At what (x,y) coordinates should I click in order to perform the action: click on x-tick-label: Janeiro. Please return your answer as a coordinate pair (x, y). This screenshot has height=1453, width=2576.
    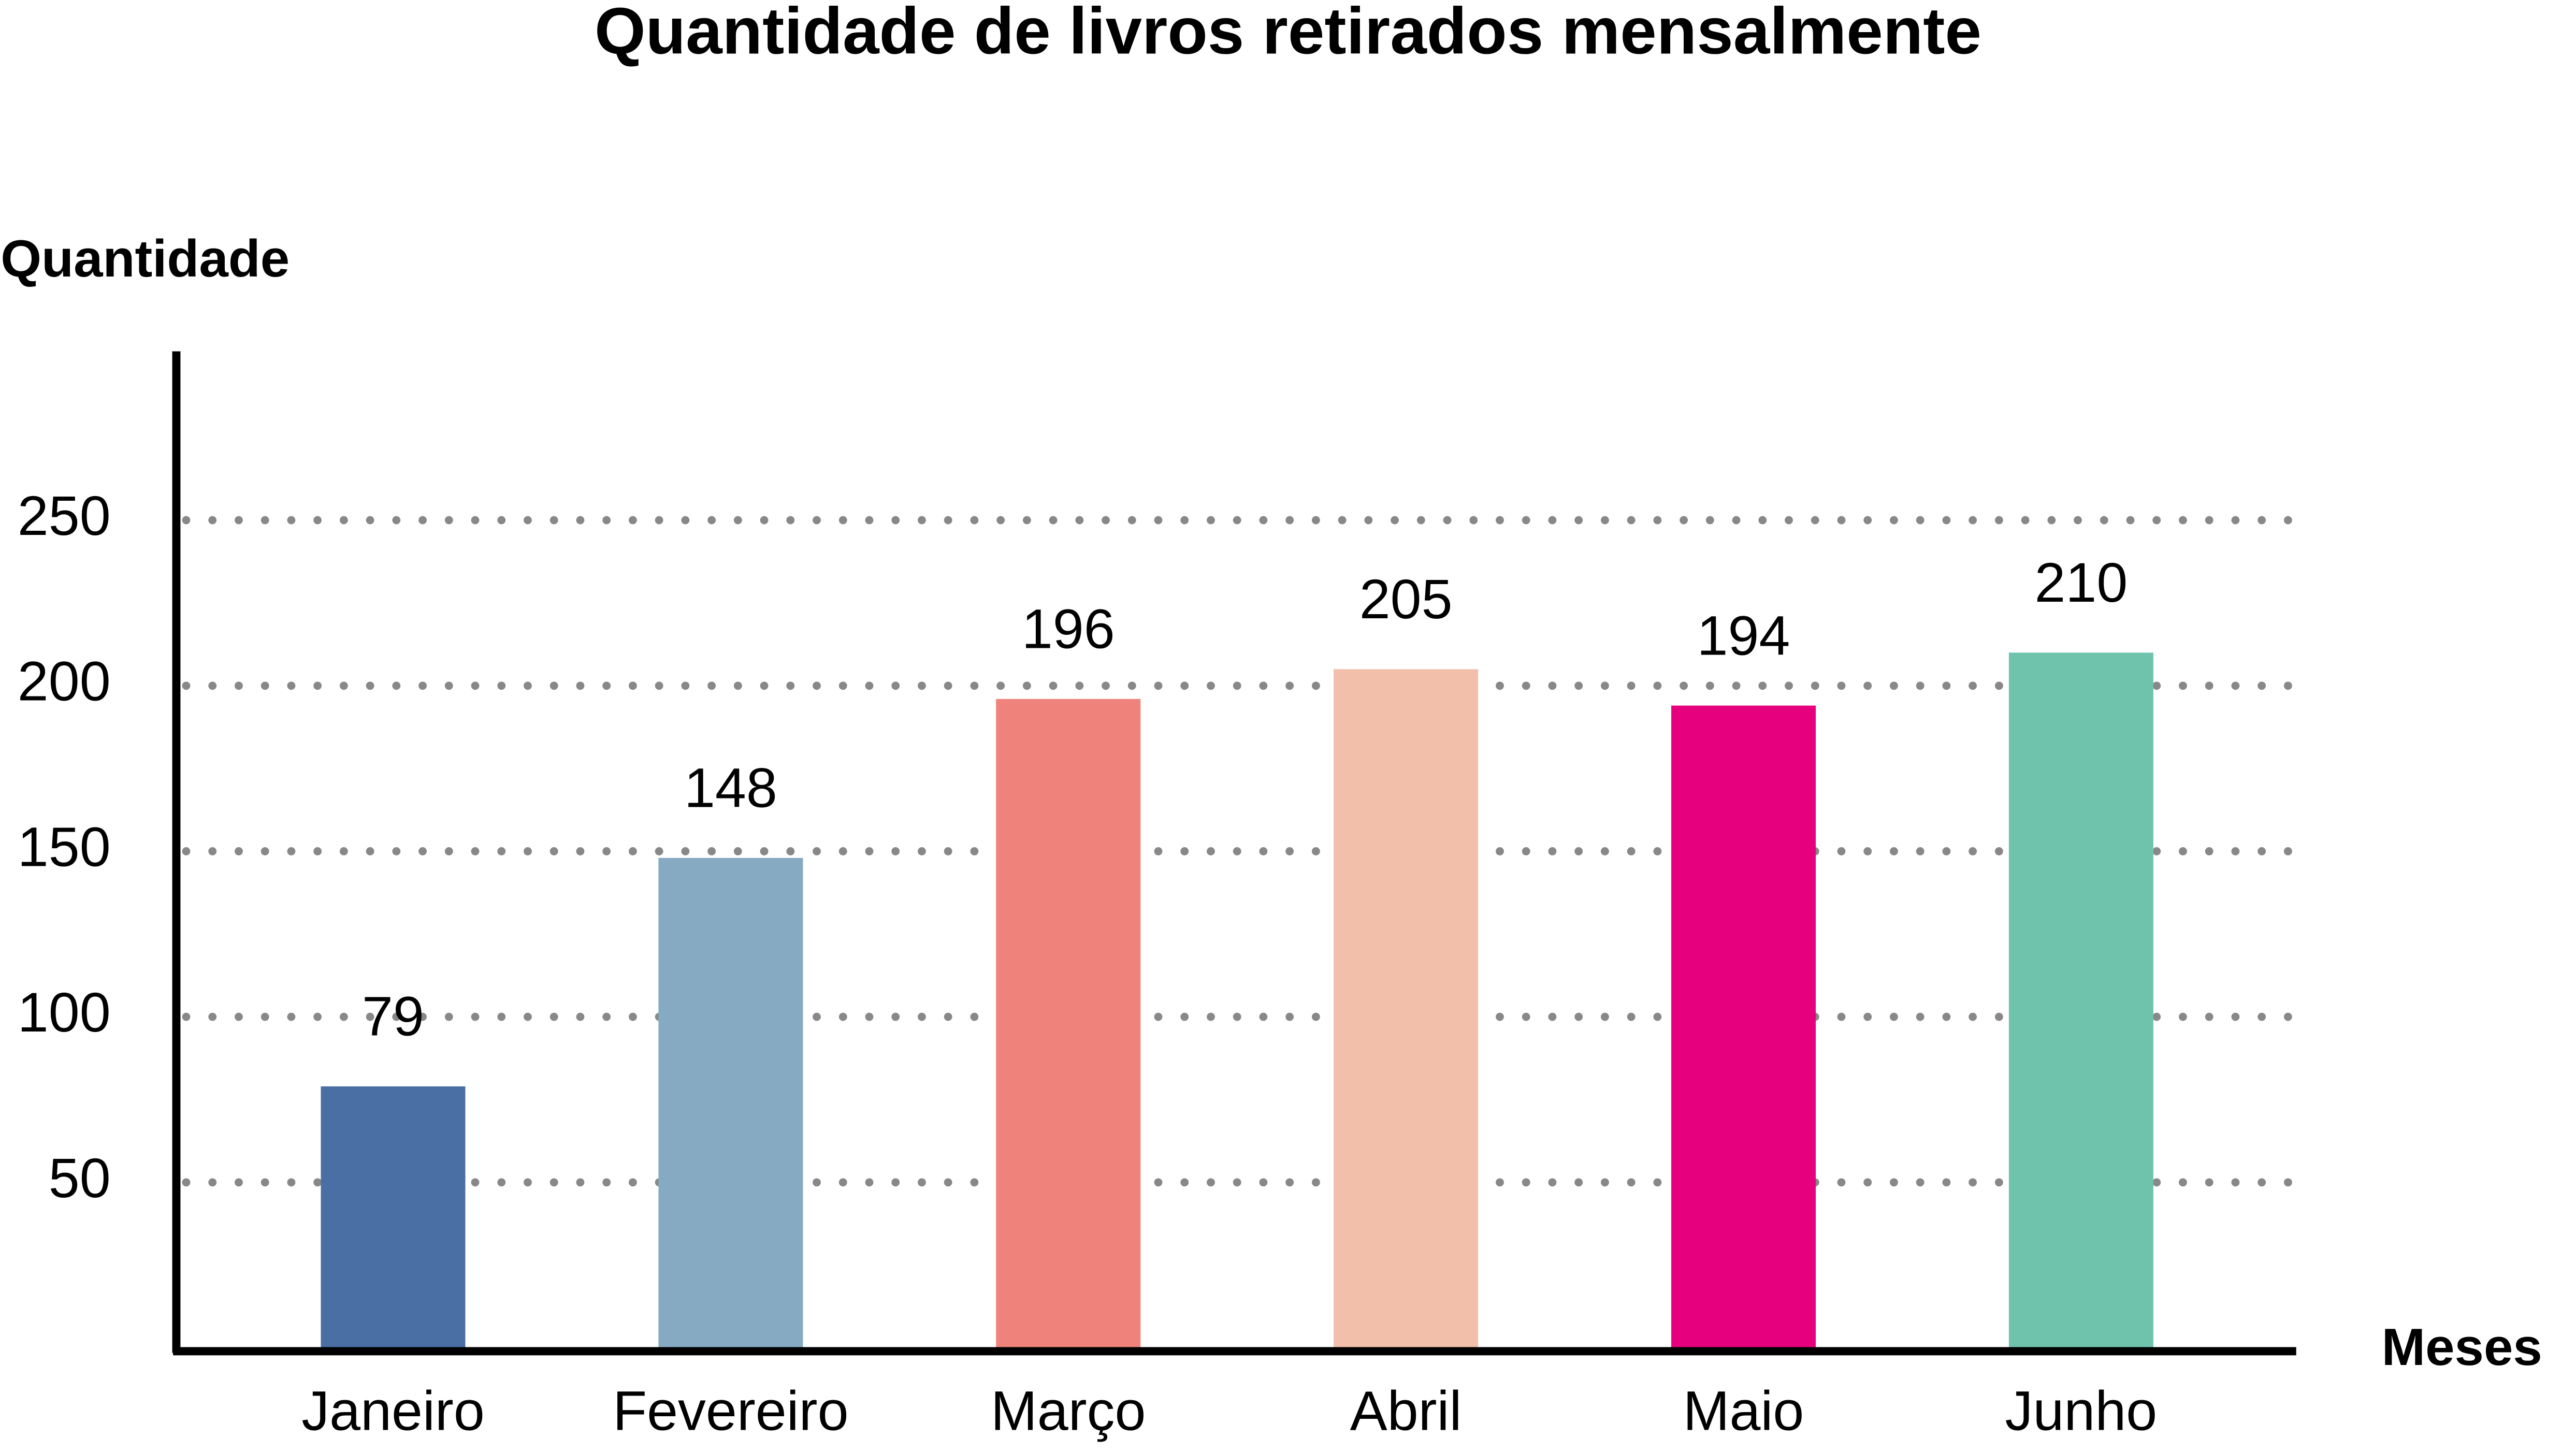
    Looking at the image, I should click on (393, 1411).